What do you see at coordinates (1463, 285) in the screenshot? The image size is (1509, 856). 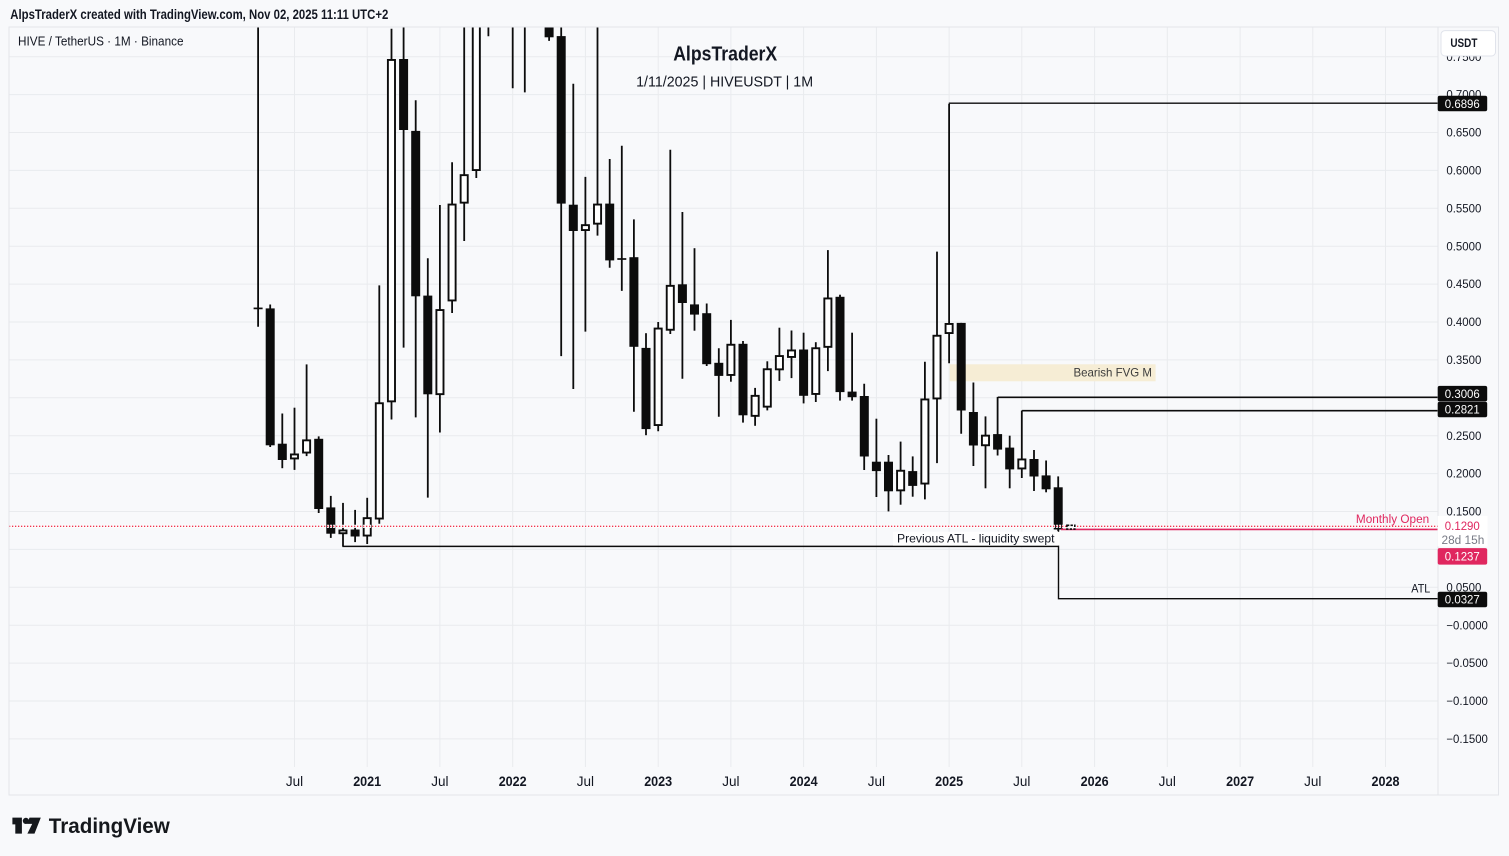 I see `svg-text: 0.4500` at bounding box center [1463, 285].